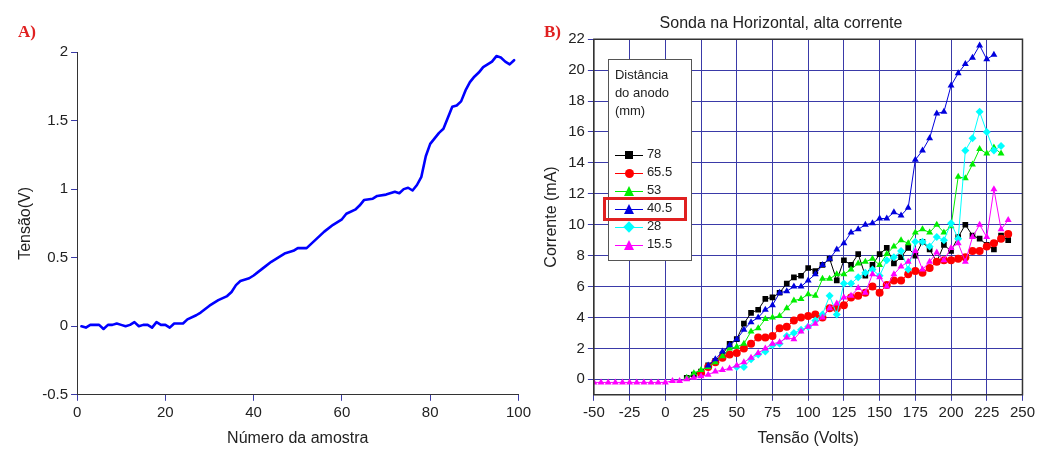 This screenshot has width=1048, height=460. What do you see at coordinates (701, 411) in the screenshot?
I see `x-tick-label: 25` at bounding box center [701, 411].